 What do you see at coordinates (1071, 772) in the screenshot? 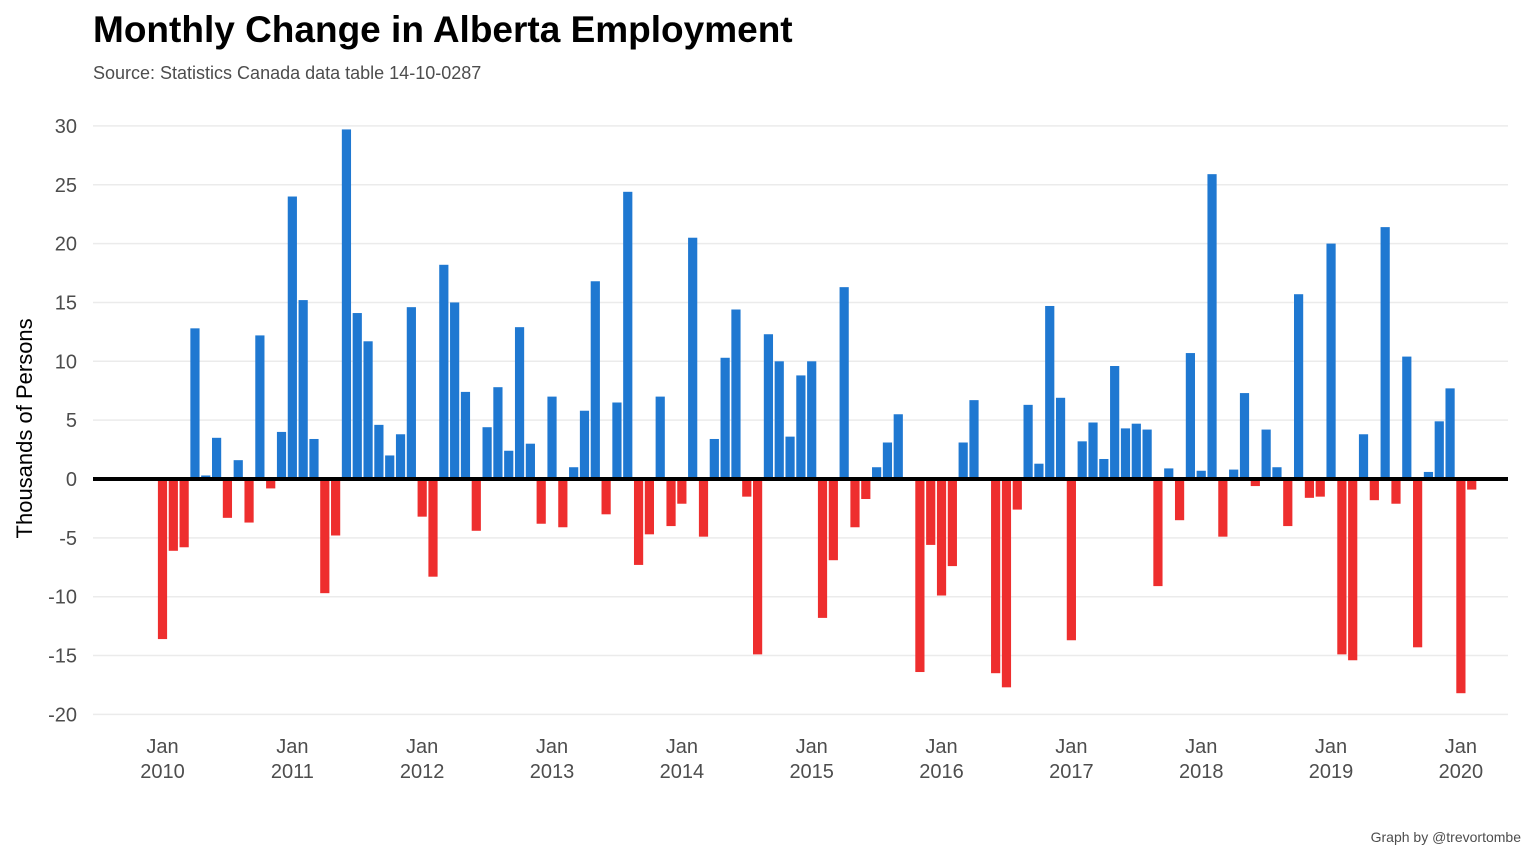
I see `x-tick-year: 2017` at bounding box center [1071, 772].